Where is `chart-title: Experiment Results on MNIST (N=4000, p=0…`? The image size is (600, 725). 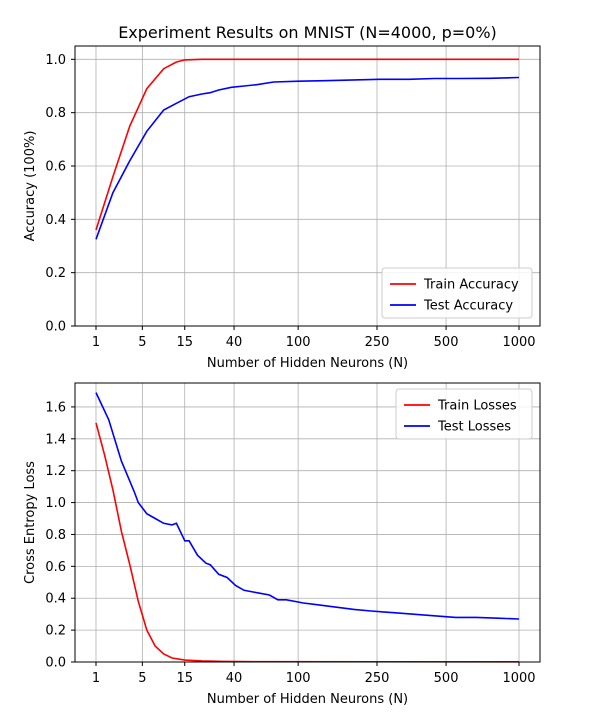
chart-title: Experiment Results on MNIST (N=4000, p=0… is located at coordinates (307, 32).